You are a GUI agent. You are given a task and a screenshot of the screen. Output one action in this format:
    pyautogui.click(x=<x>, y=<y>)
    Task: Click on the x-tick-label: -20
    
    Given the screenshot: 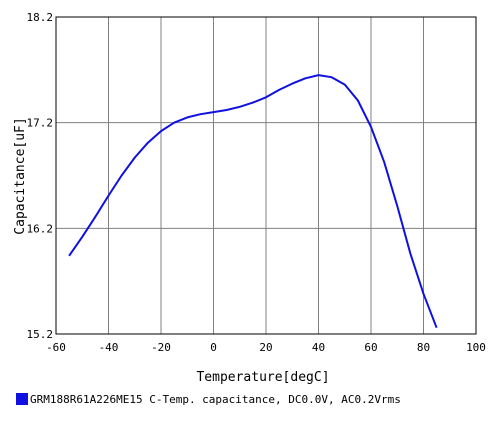 What is the action you would take?
    pyautogui.click(x=161, y=347)
    